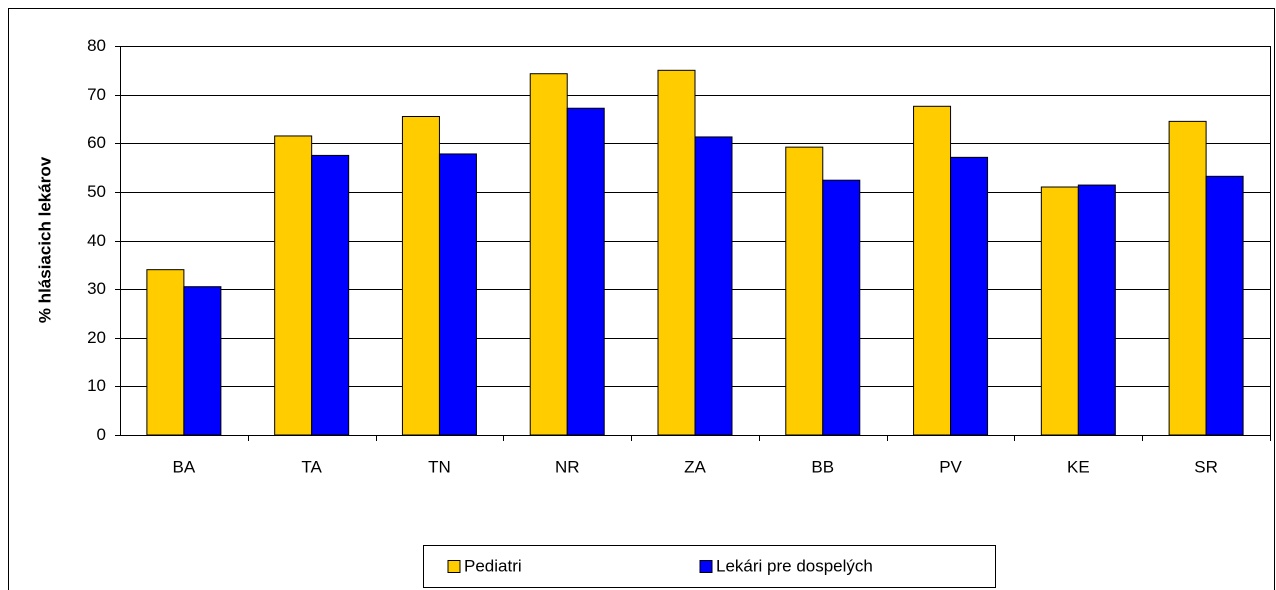 The width and height of the screenshot is (1276, 590). I want to click on x-tick-label: BB, so click(822, 466).